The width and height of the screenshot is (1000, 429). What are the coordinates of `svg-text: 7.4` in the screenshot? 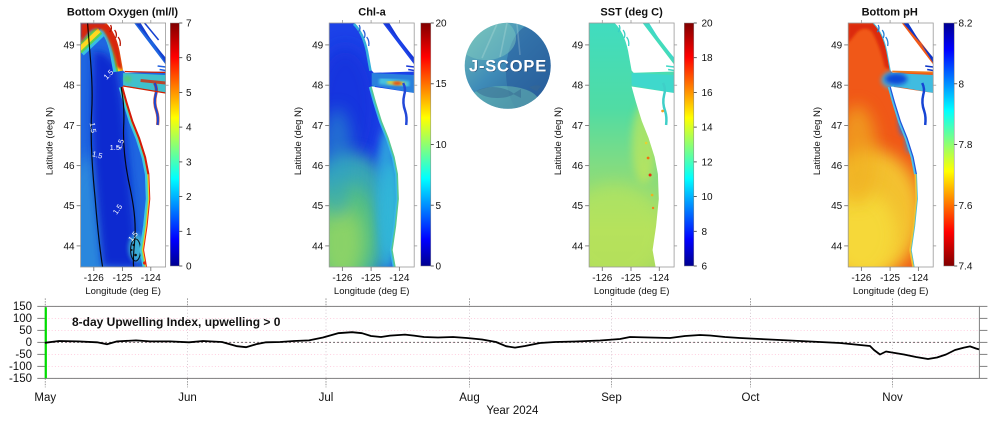 It's located at (966, 267).